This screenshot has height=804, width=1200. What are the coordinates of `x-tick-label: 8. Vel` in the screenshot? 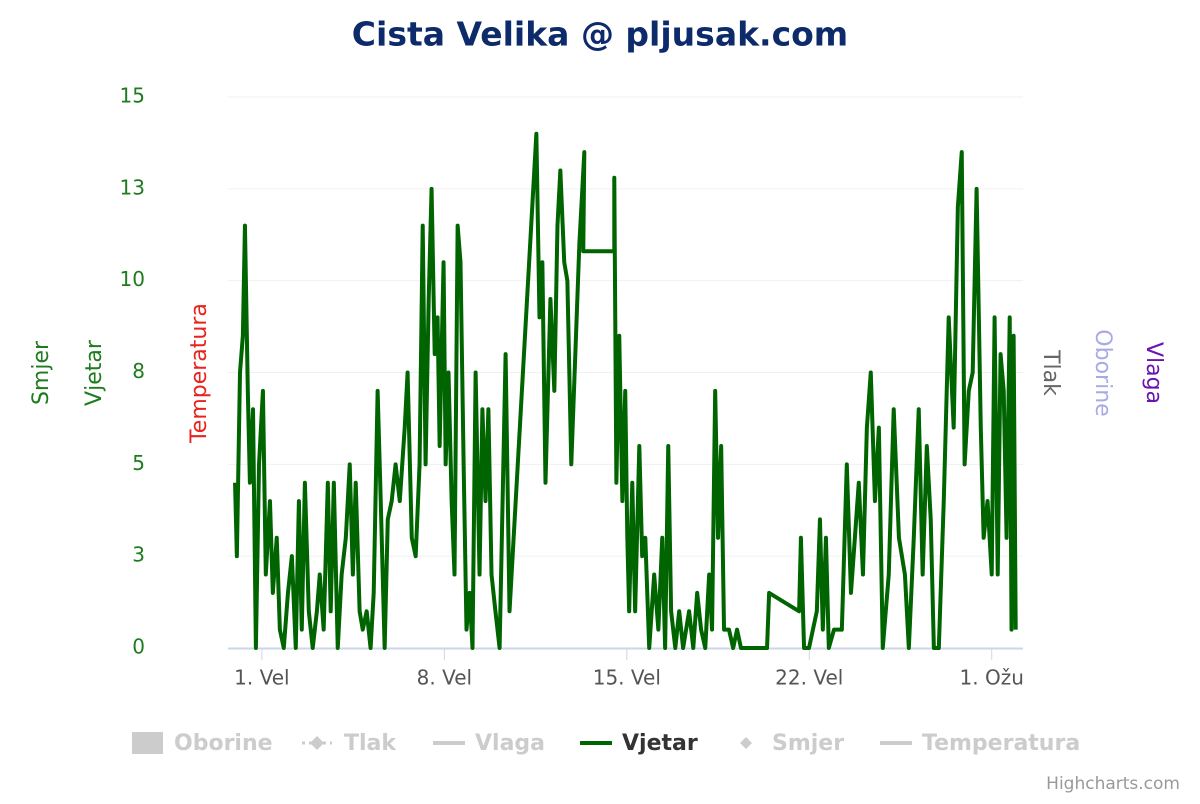 It's located at (444, 678).